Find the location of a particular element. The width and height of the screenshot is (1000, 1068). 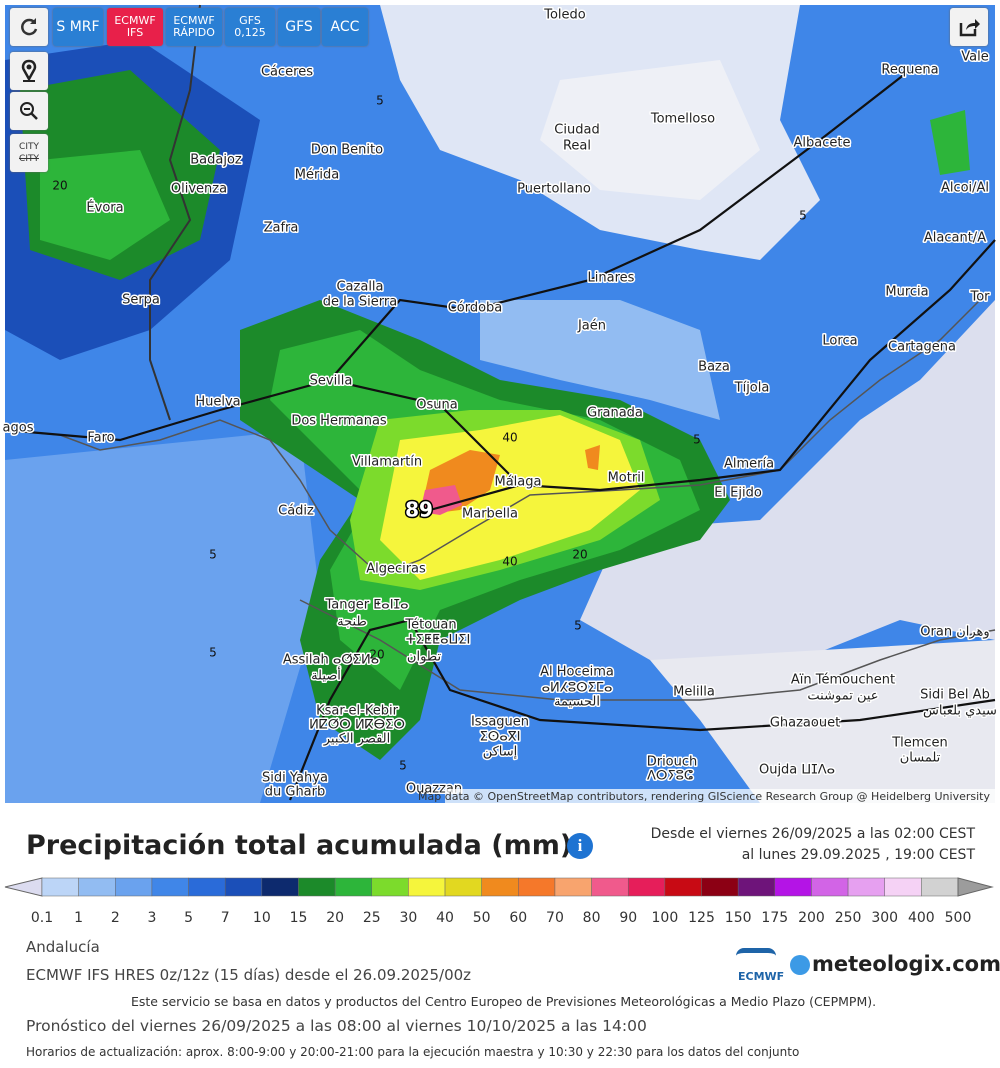

city-label: Dos Hermanas is located at coordinates (339, 421).